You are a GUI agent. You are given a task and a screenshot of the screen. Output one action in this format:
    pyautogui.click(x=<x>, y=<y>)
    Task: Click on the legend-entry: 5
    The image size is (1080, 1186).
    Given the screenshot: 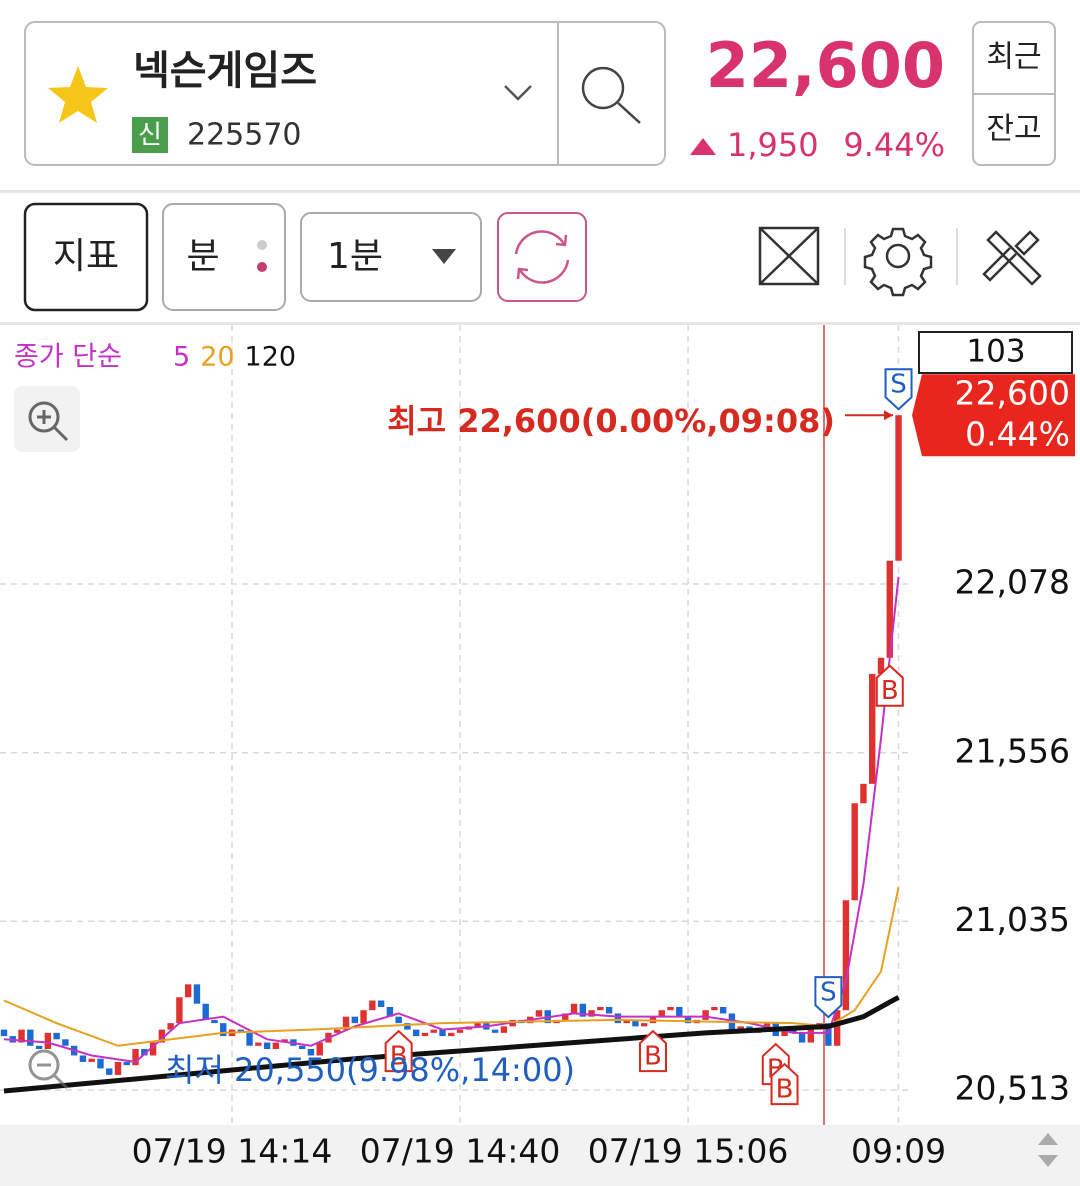 What is the action you would take?
    pyautogui.click(x=181, y=357)
    